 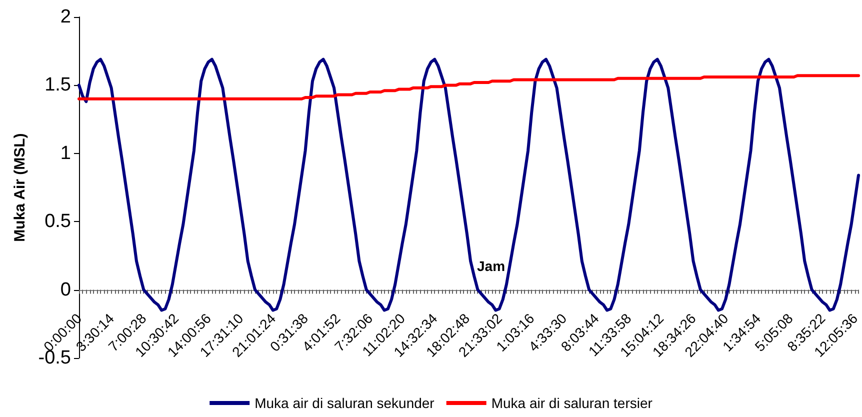 What do you see at coordinates (572, 403) in the screenshot?
I see `legend-label: Muka air di saluran tersier` at bounding box center [572, 403].